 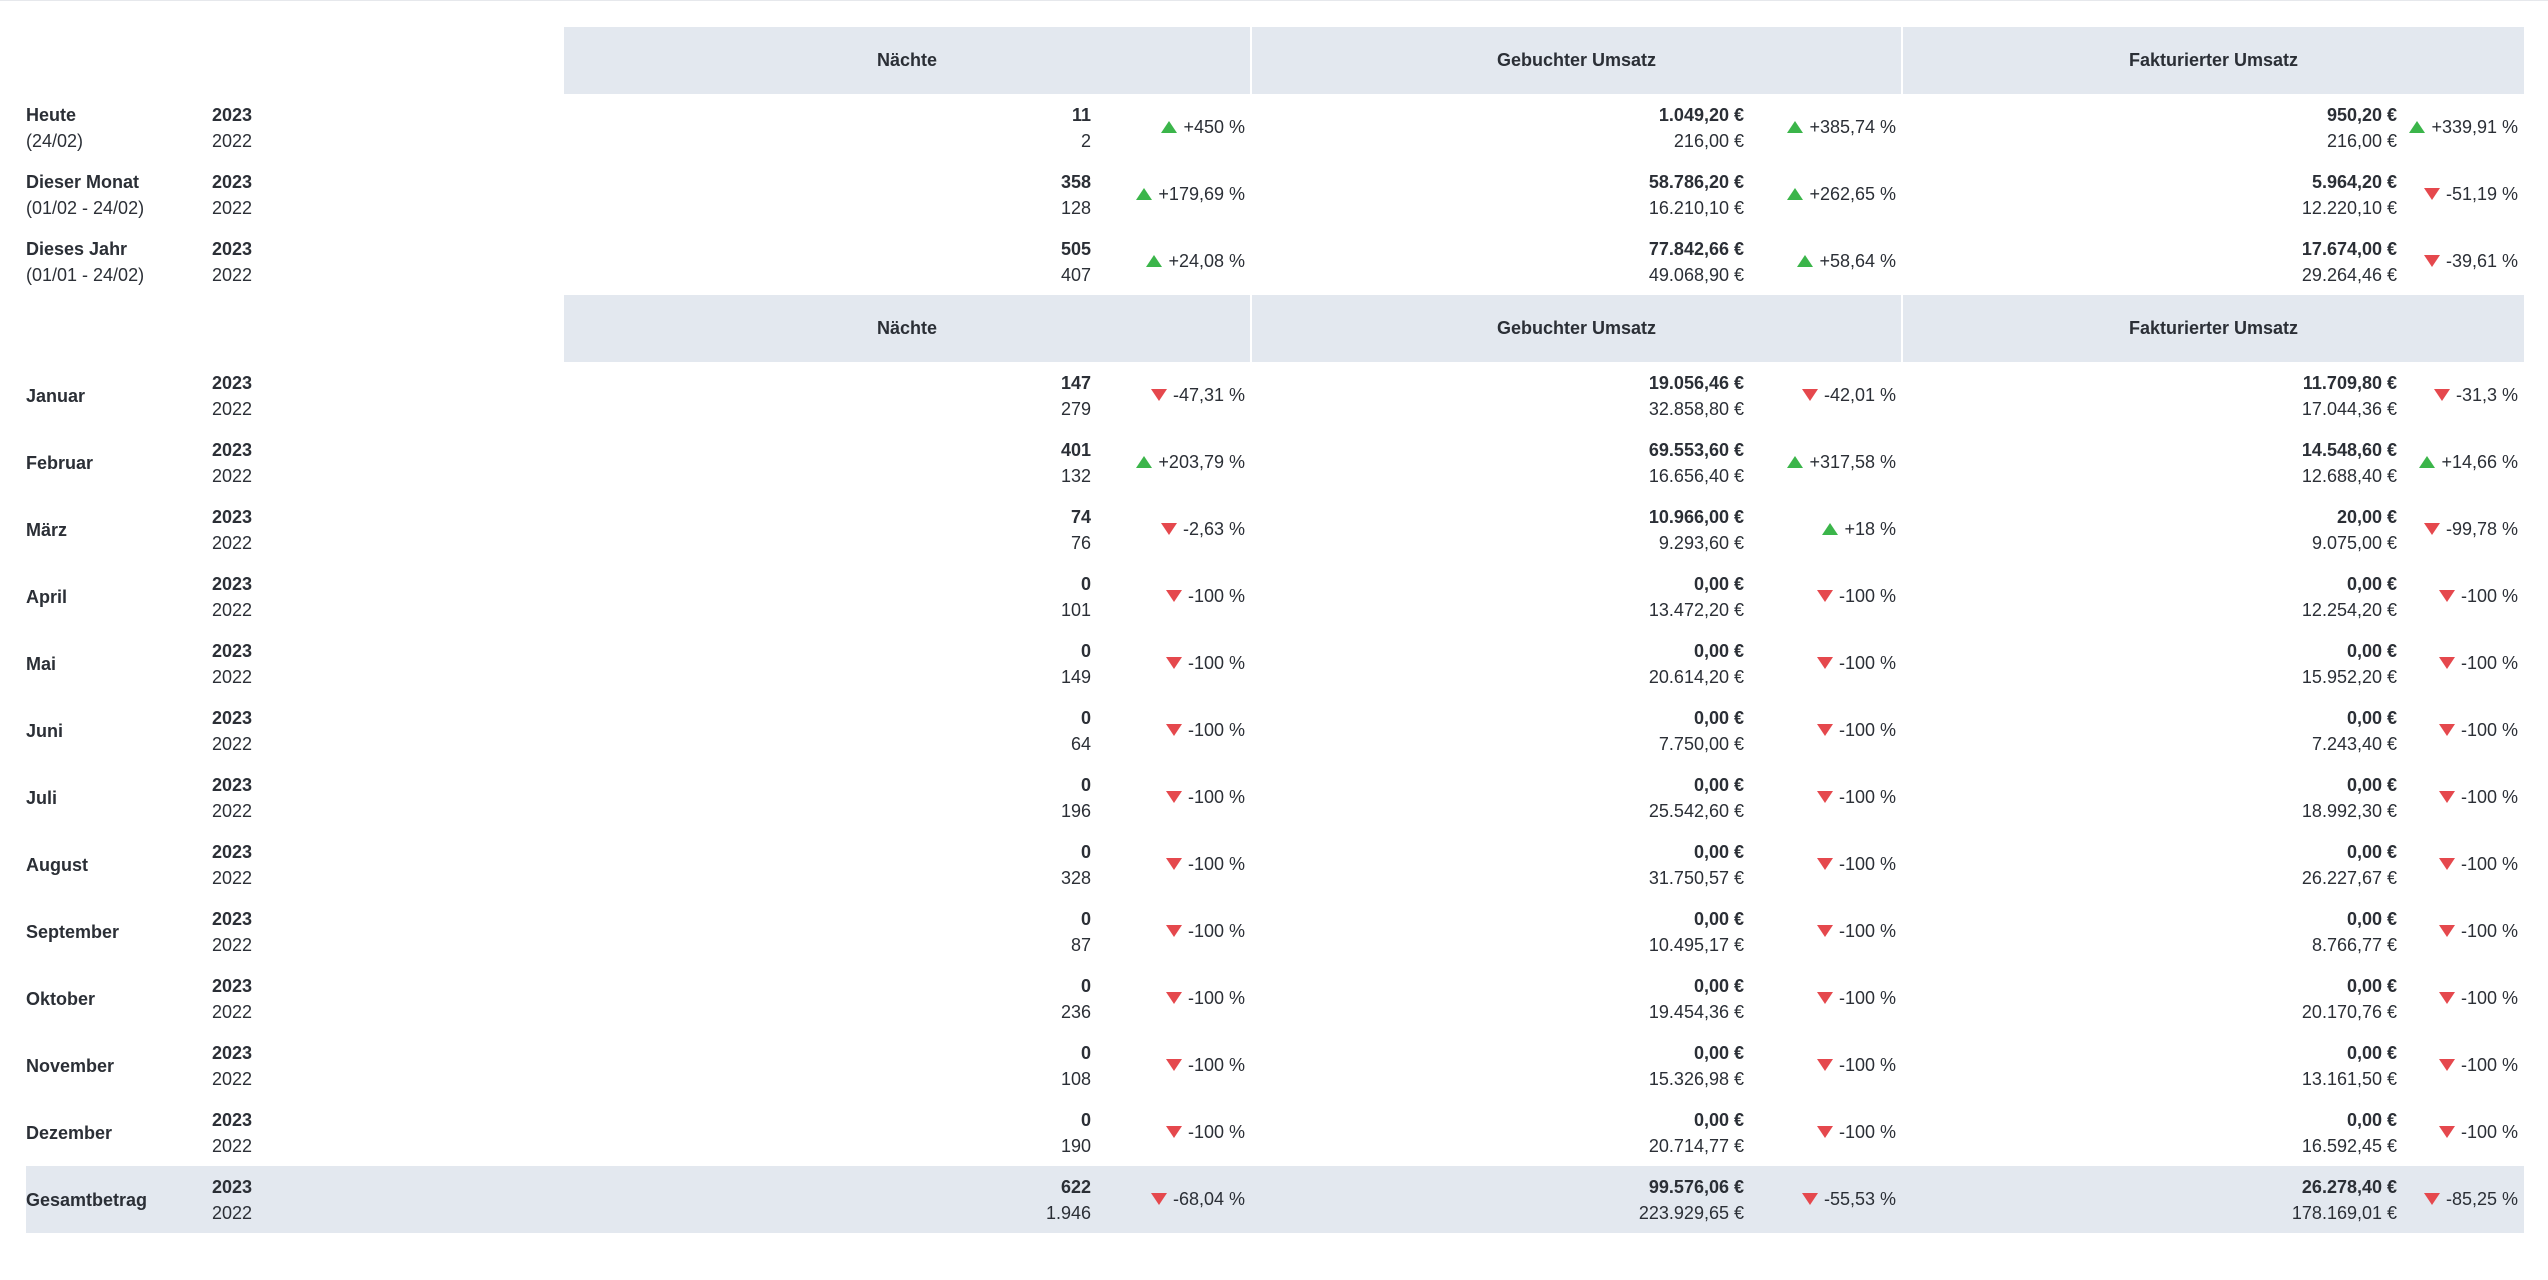 I want to click on row-label: Januar, so click(x=119, y=395).